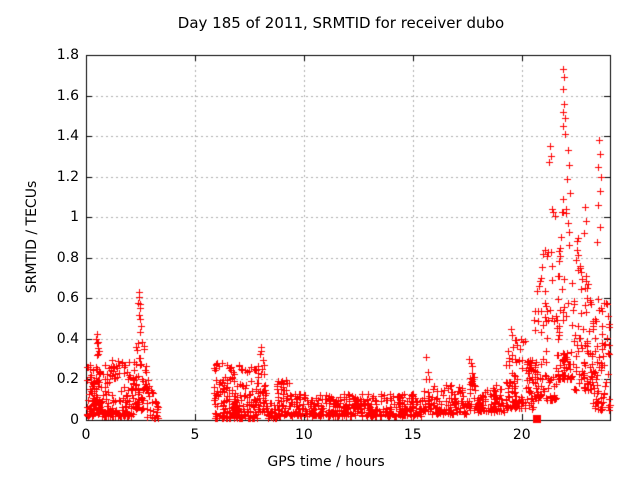  Describe the element at coordinates (412, 435) in the screenshot. I see `x-tick-label: 15` at that location.